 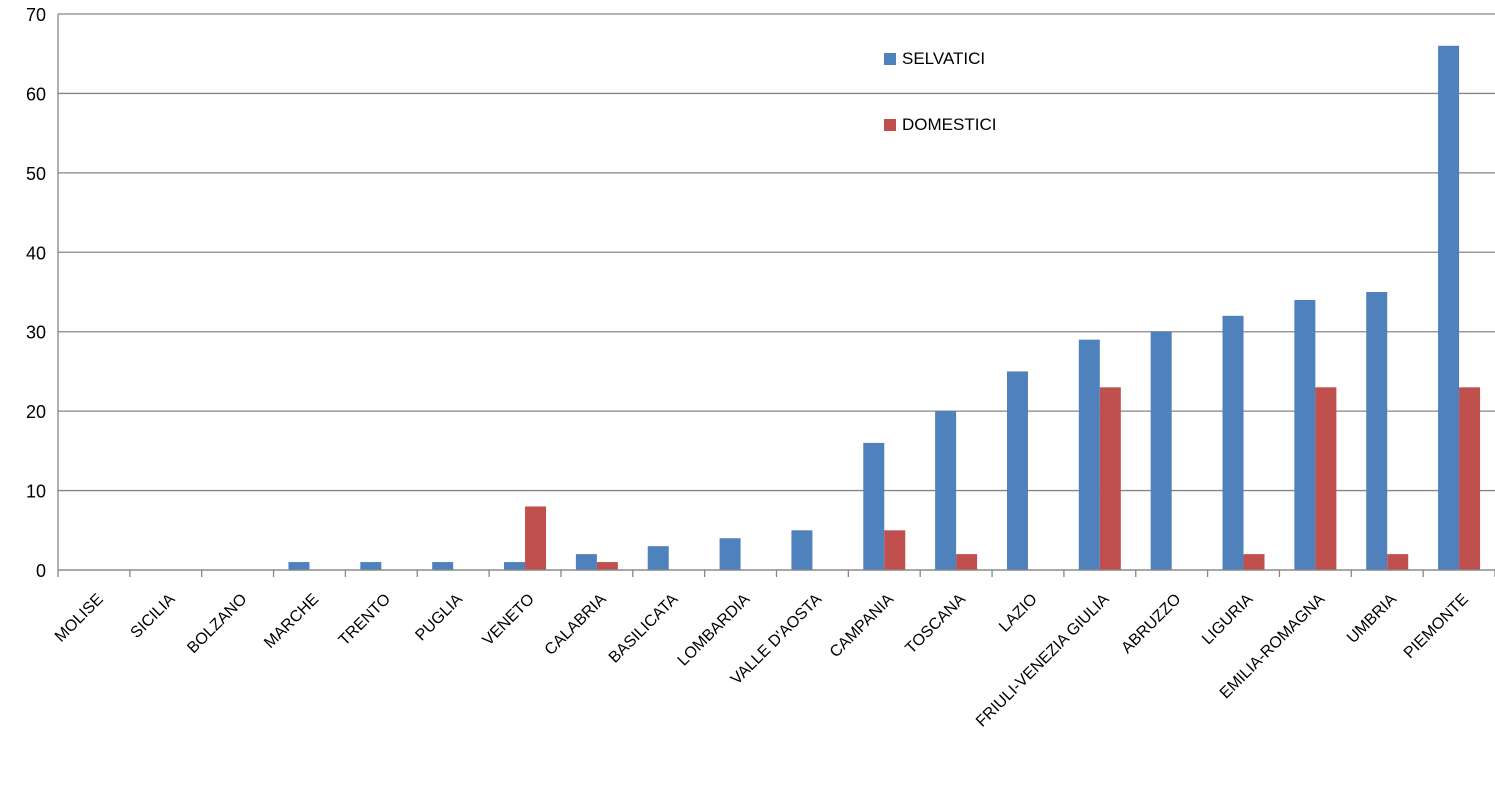 I want to click on x-category-label: TRENTO, so click(x=365, y=620).